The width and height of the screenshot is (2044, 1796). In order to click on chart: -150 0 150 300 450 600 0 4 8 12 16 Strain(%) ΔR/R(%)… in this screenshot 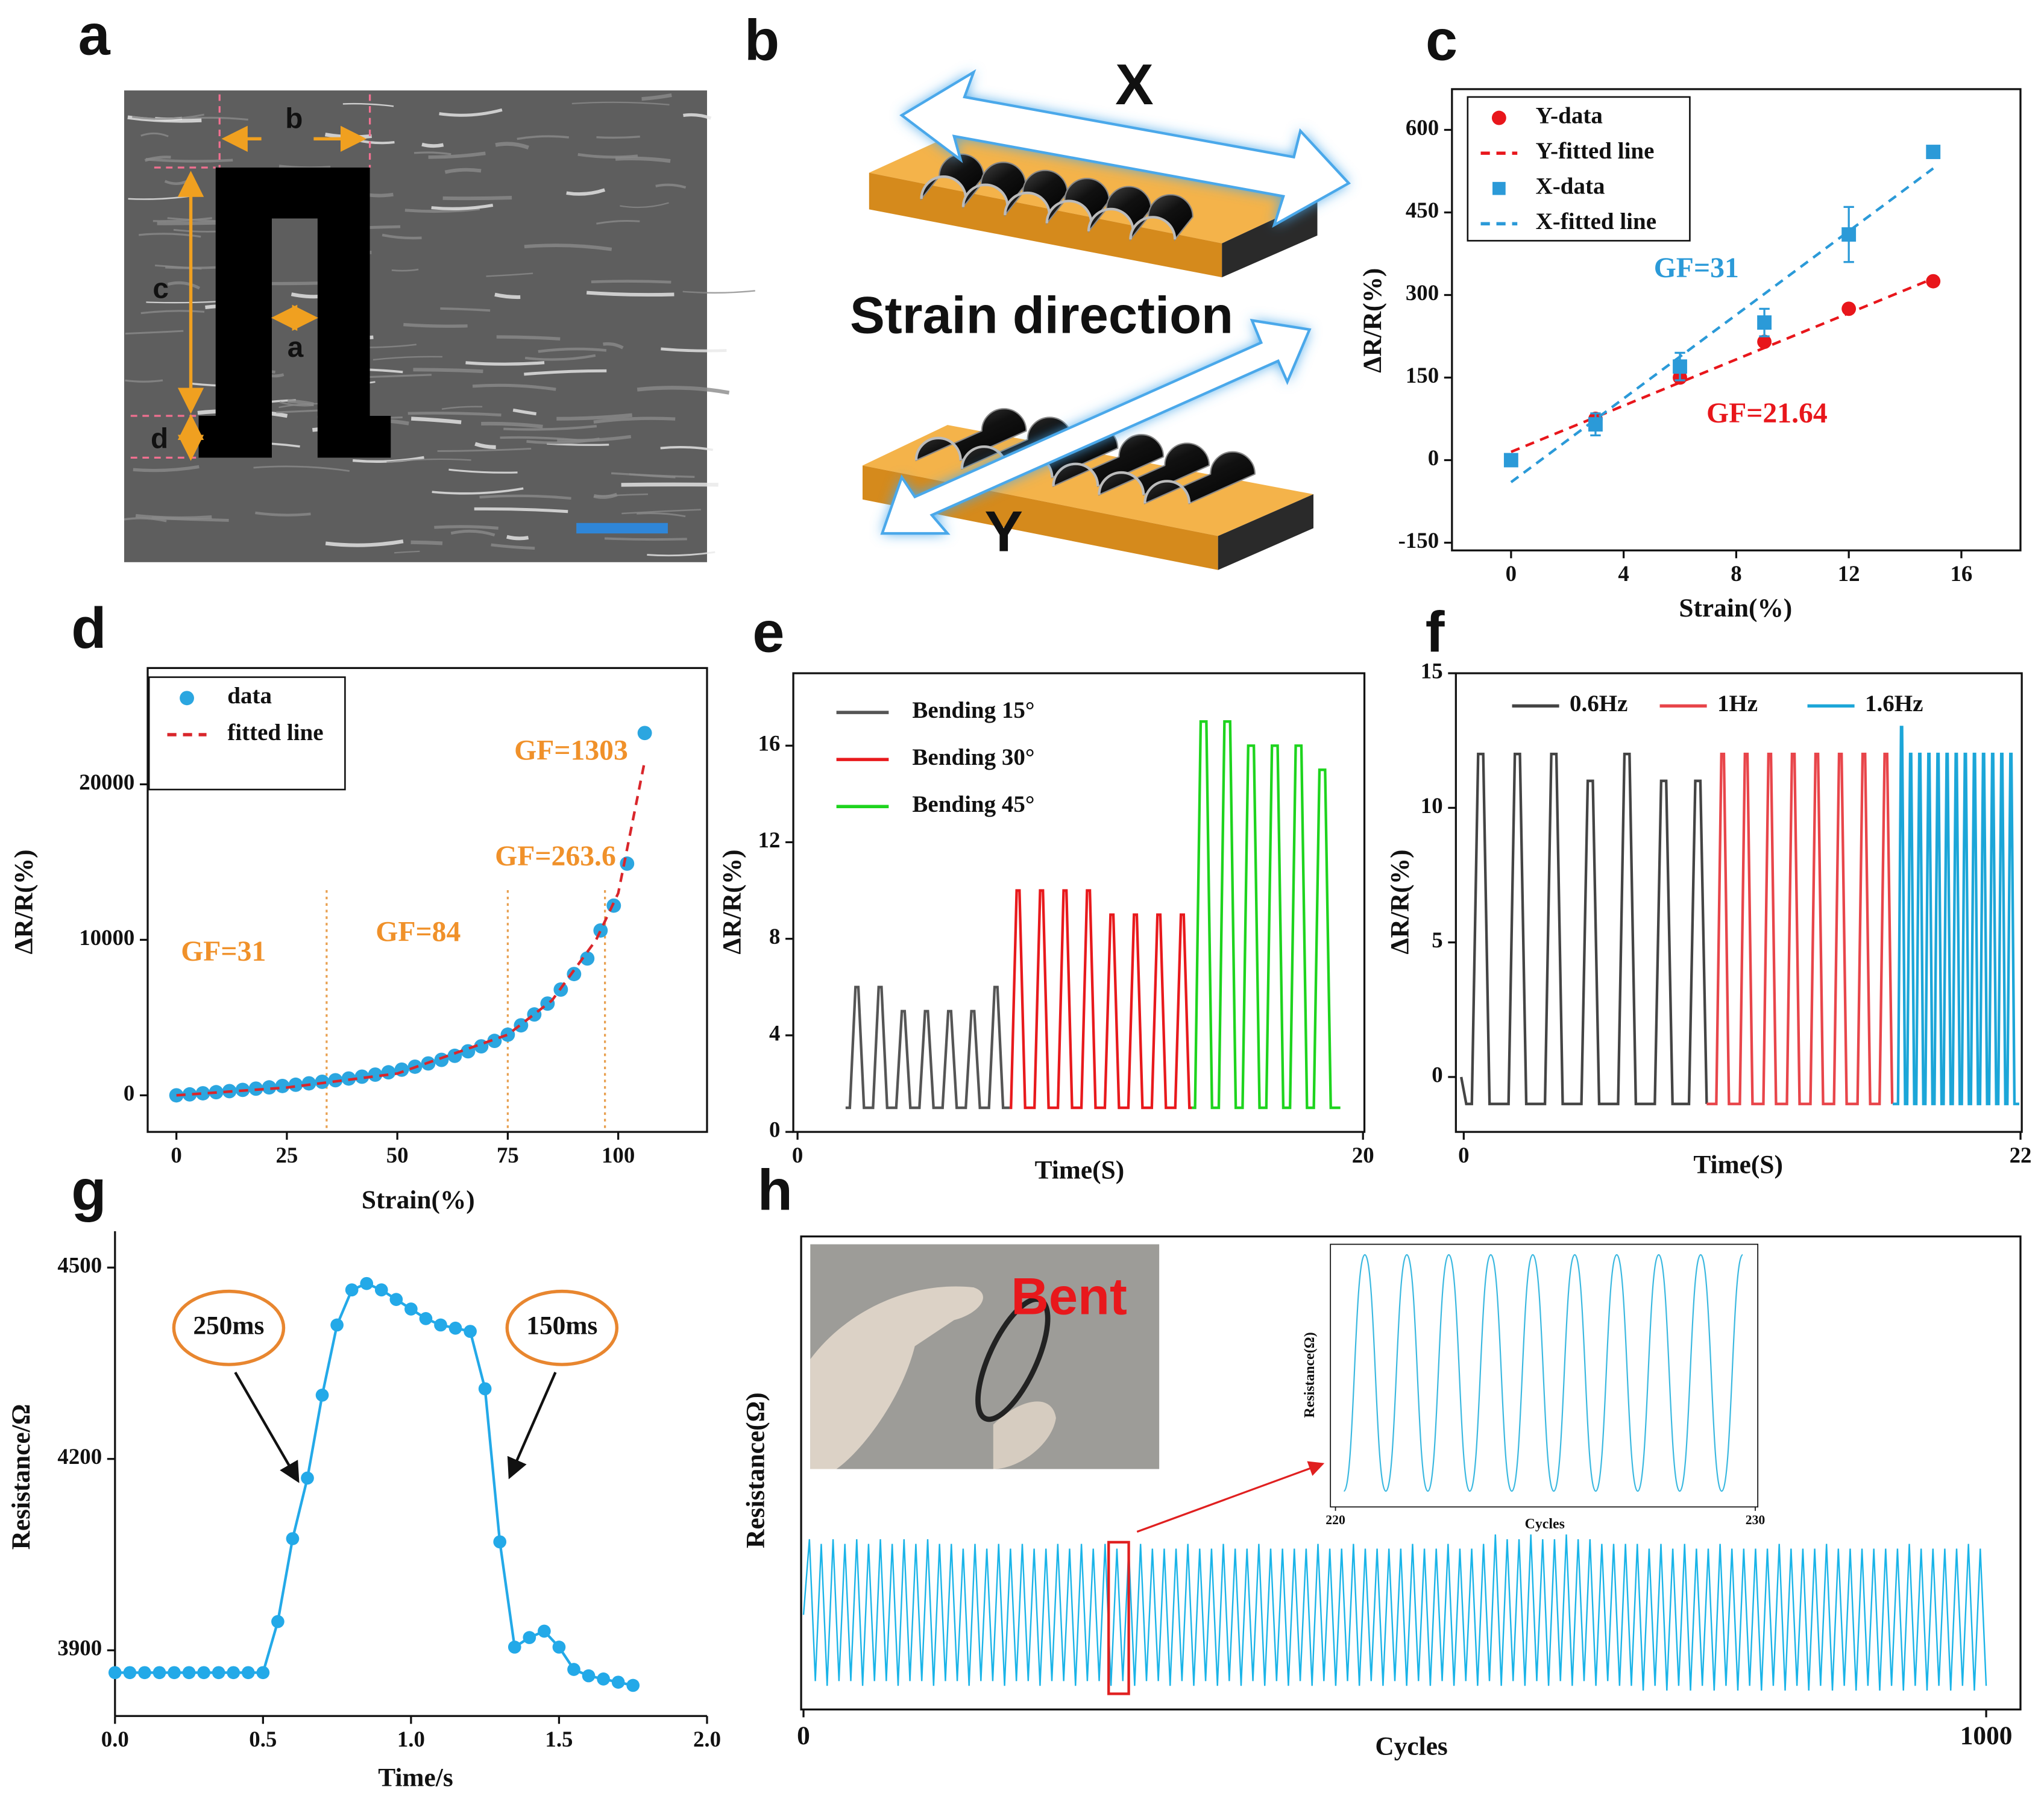, I will do `click(1690, 356)`.